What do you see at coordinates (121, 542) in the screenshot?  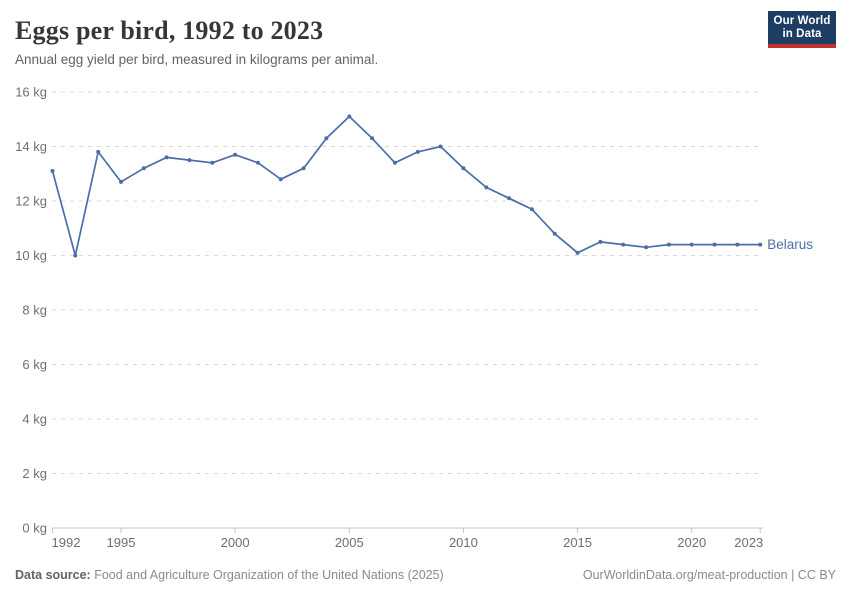 I see `x-tick-label: 1995` at bounding box center [121, 542].